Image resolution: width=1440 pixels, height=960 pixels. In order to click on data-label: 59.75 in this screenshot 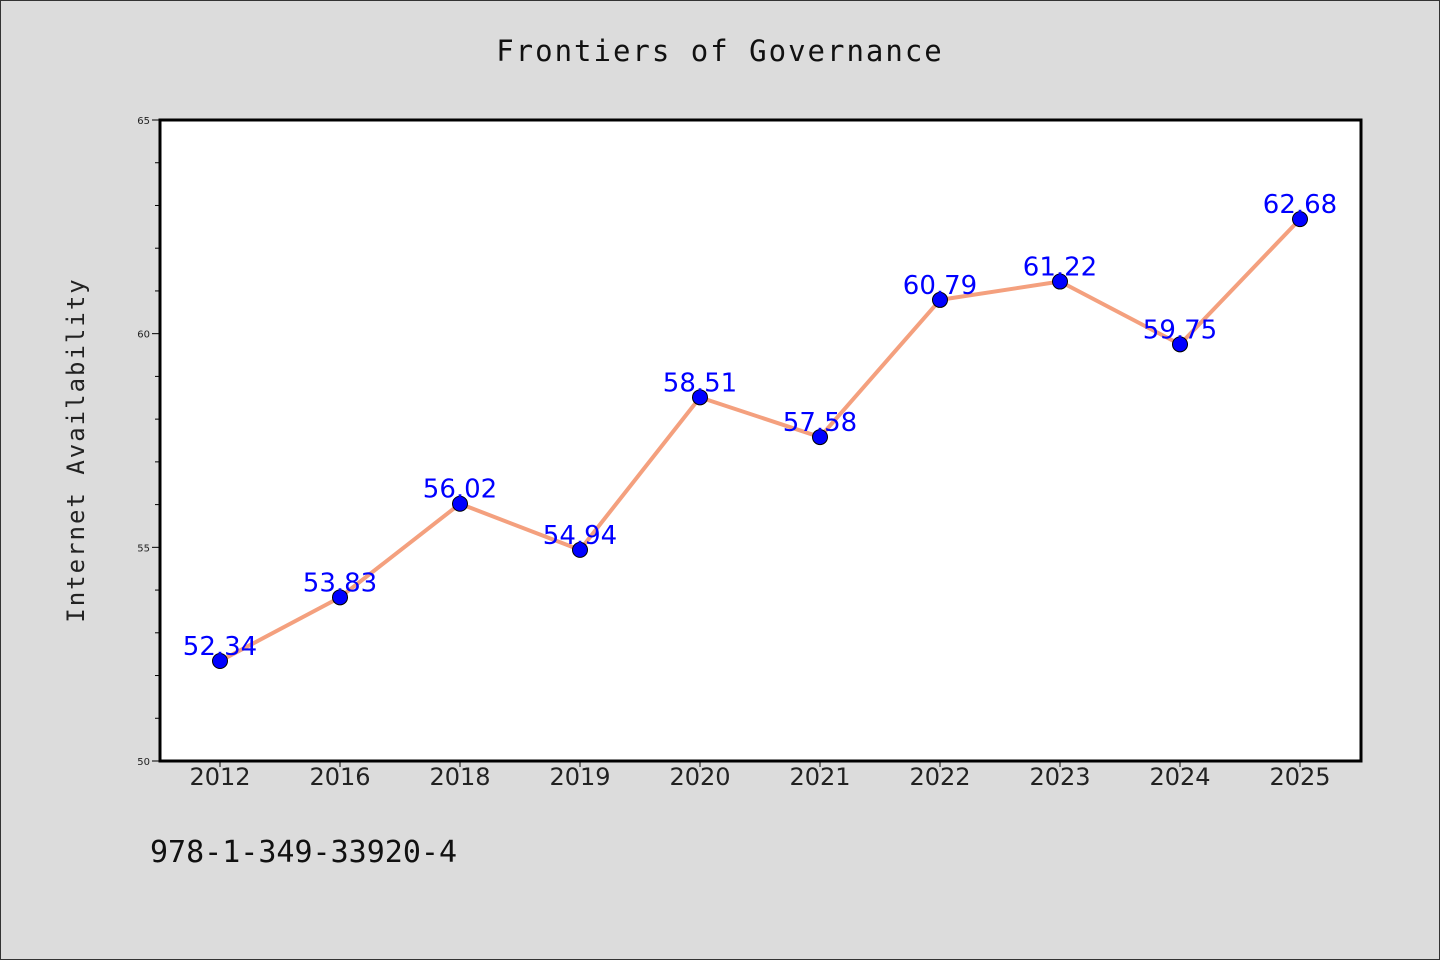, I will do `click(1180, 330)`.